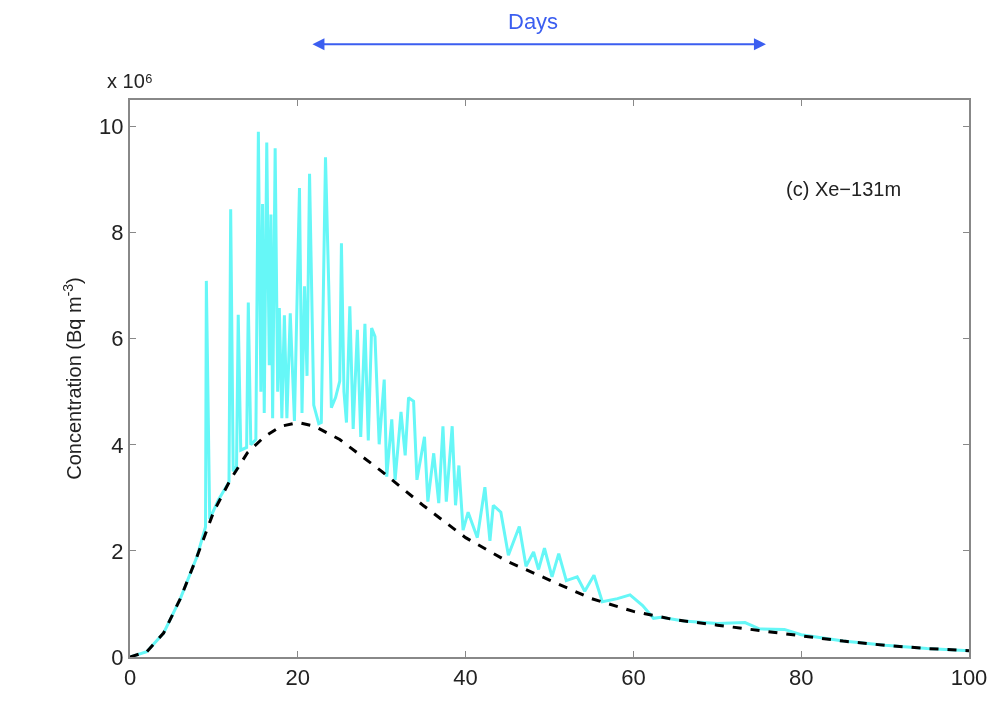  Describe the element at coordinates (633, 678) in the screenshot. I see `x-tick-label: 60` at that location.